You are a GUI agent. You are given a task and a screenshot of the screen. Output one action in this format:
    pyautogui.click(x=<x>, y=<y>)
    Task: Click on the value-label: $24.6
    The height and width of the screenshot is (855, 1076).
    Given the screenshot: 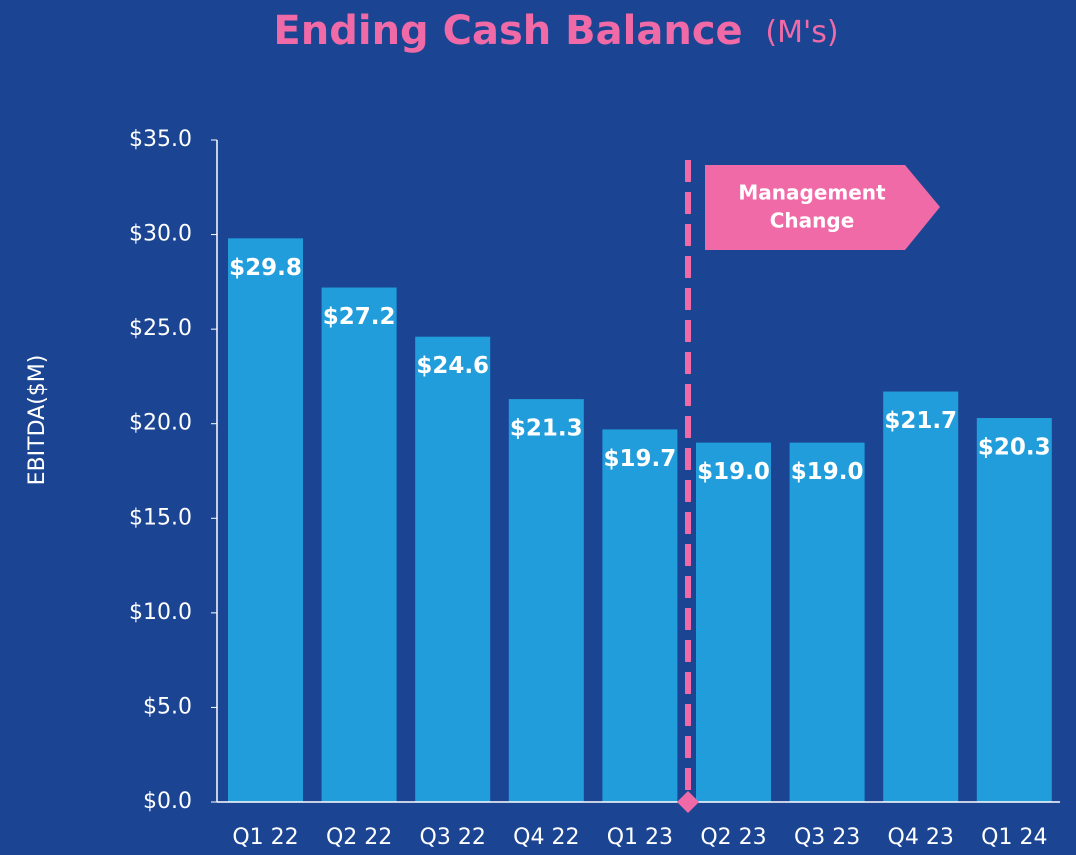 What is the action you would take?
    pyautogui.click(x=452, y=366)
    